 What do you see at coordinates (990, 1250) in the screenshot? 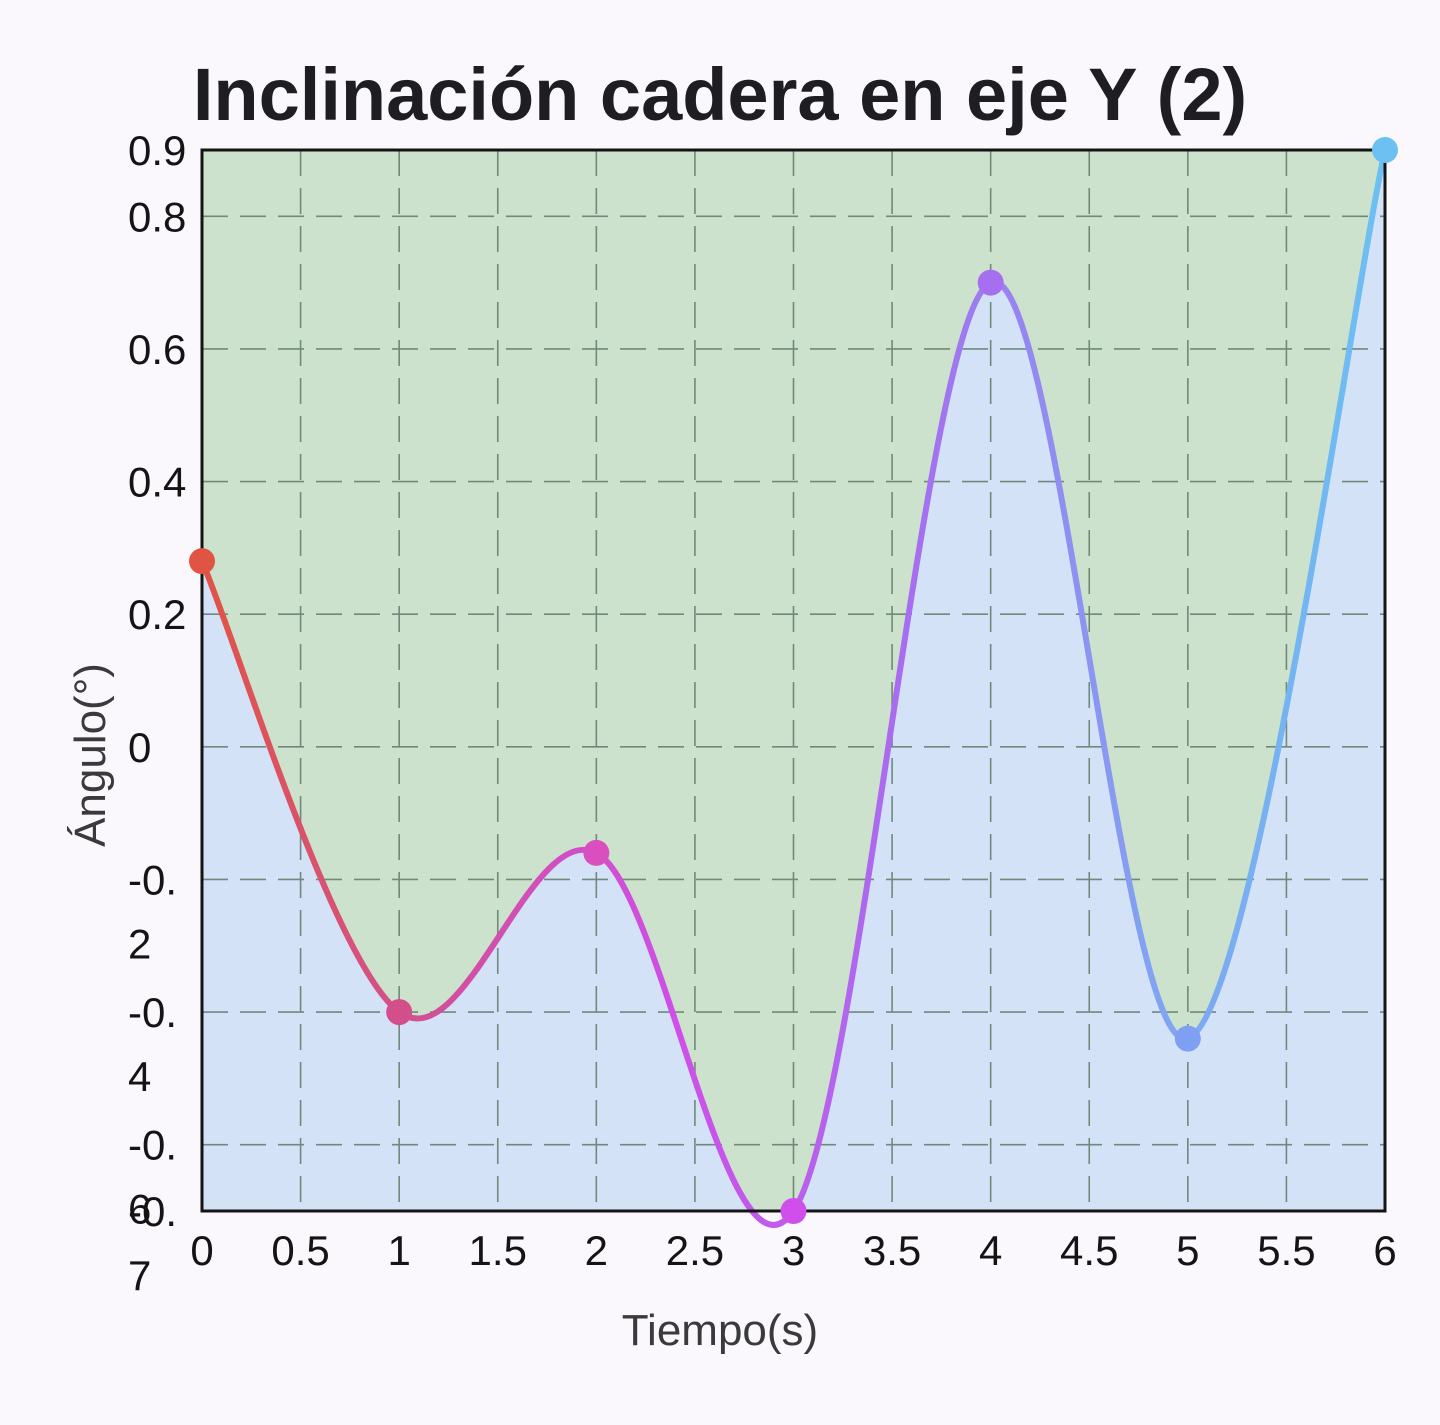
I see `x-tick-label: 4` at bounding box center [990, 1250].